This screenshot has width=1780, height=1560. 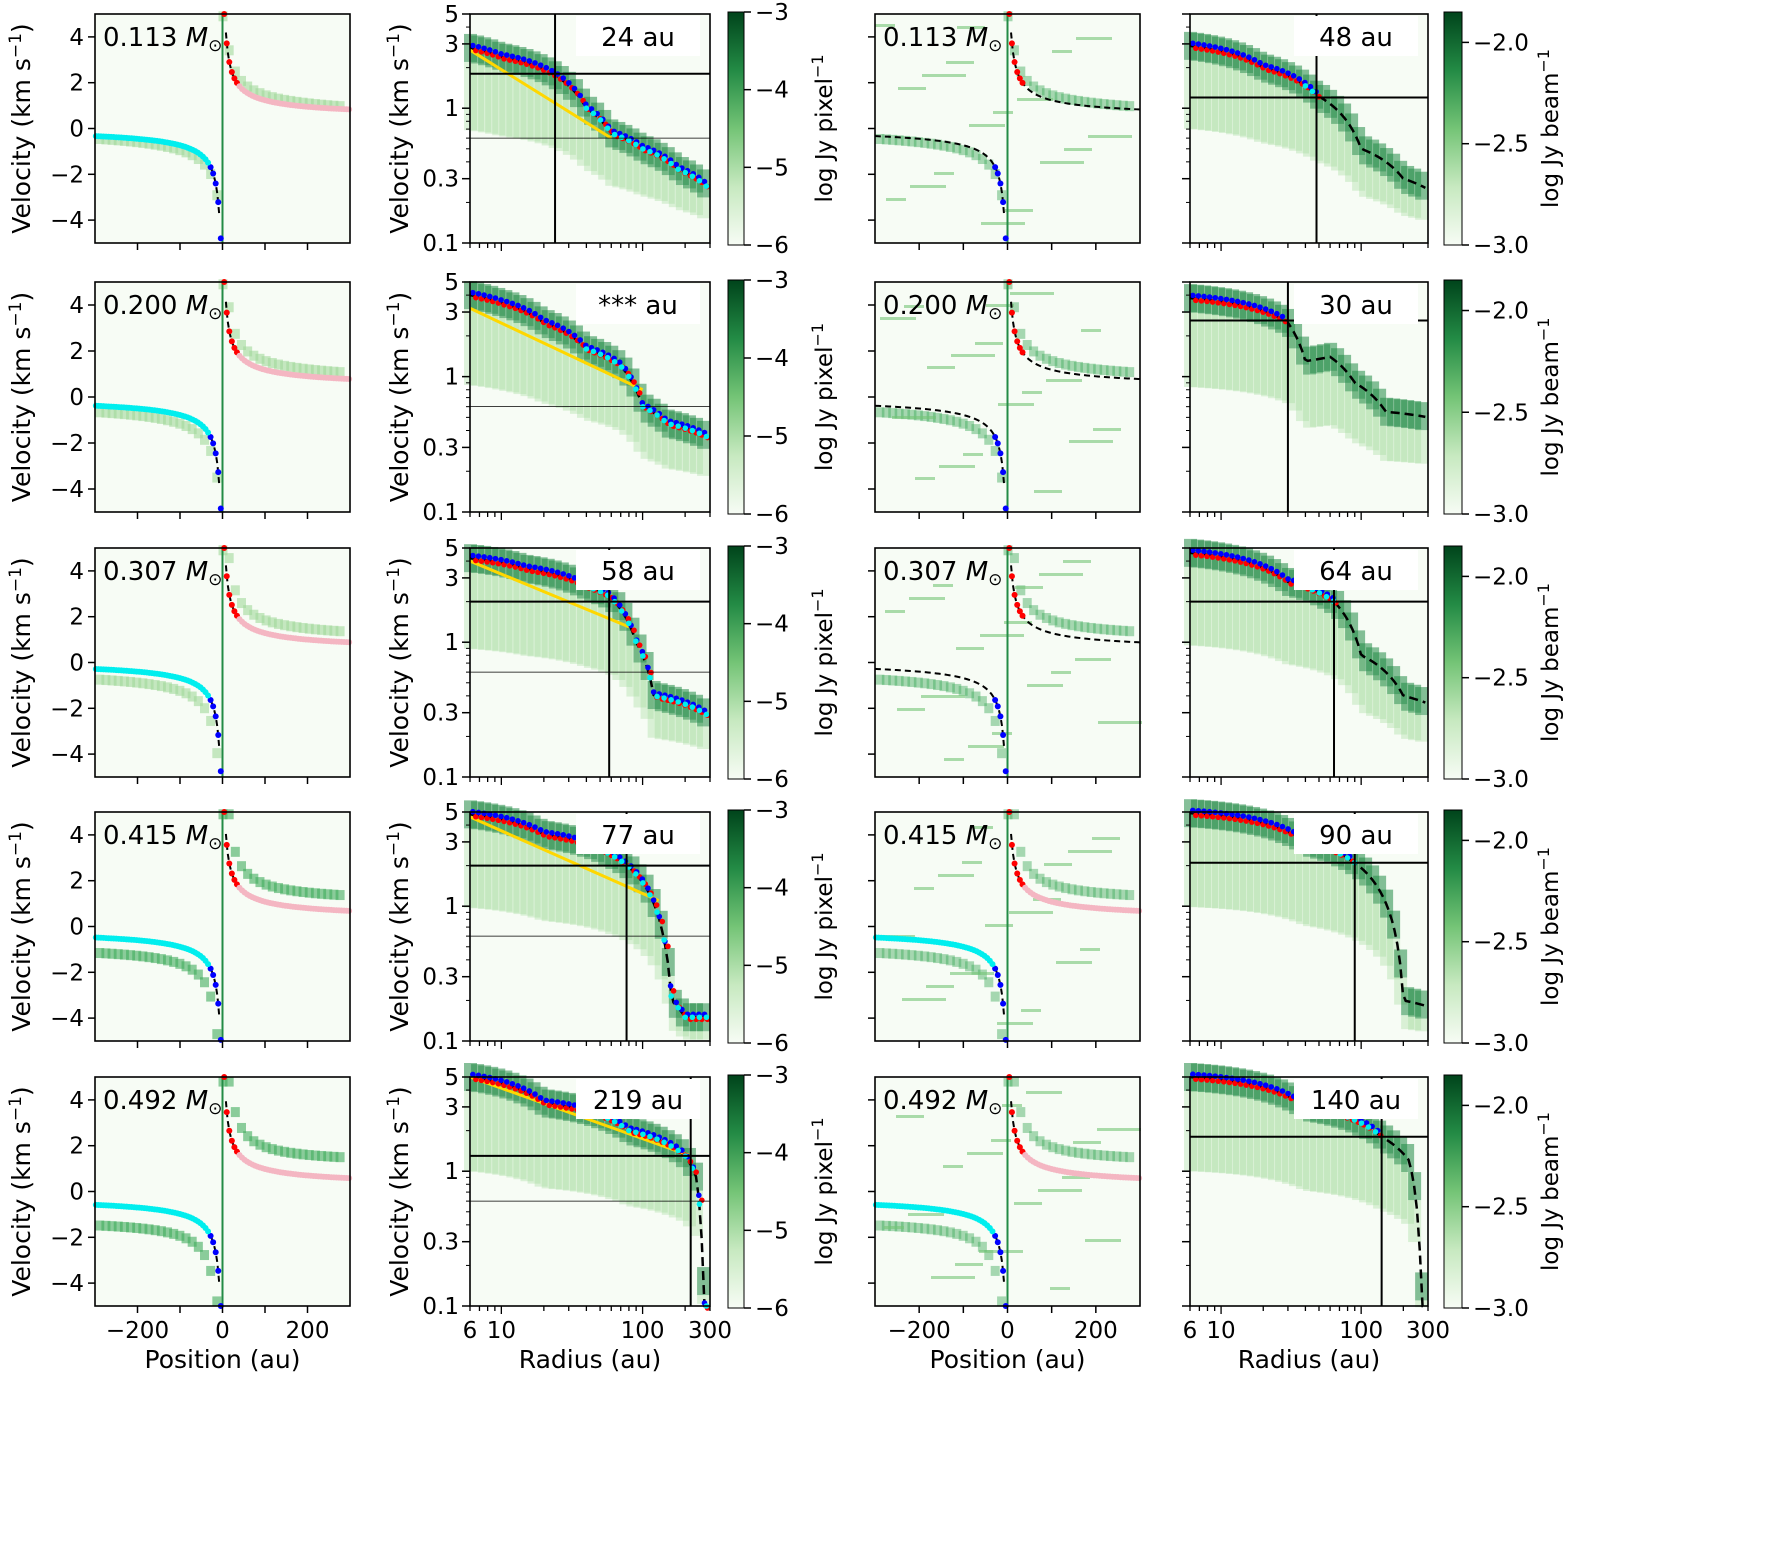 I want to click on panel-r2-c3: 0.200 M⊙, so click(x=1004, y=399).